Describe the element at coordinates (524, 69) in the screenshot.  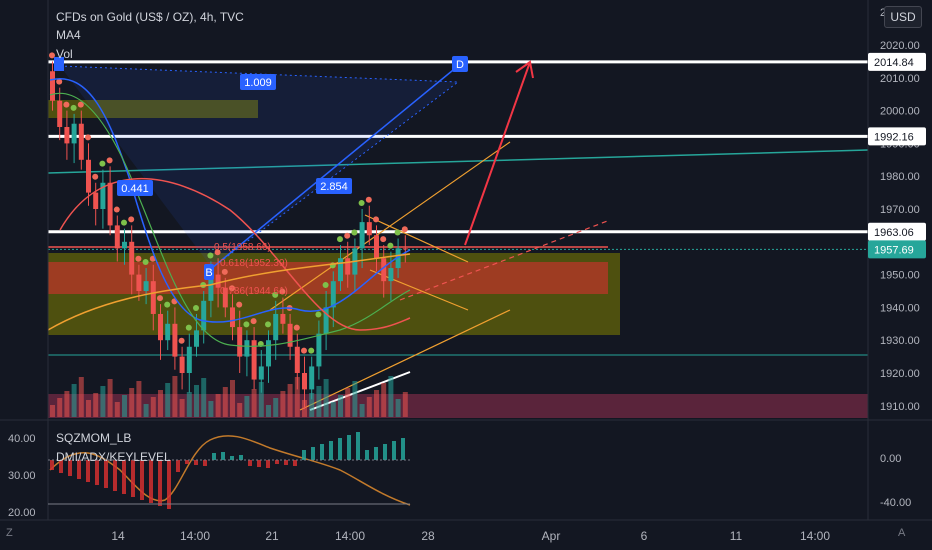
I see `forecast-arrowhead` at that location.